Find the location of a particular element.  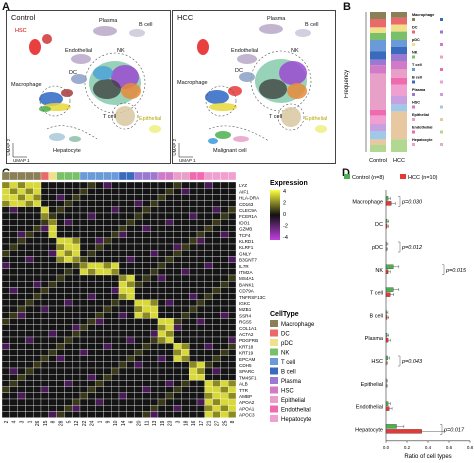

umap-control-label-bcell: B cell is located at coordinates (146, 25).